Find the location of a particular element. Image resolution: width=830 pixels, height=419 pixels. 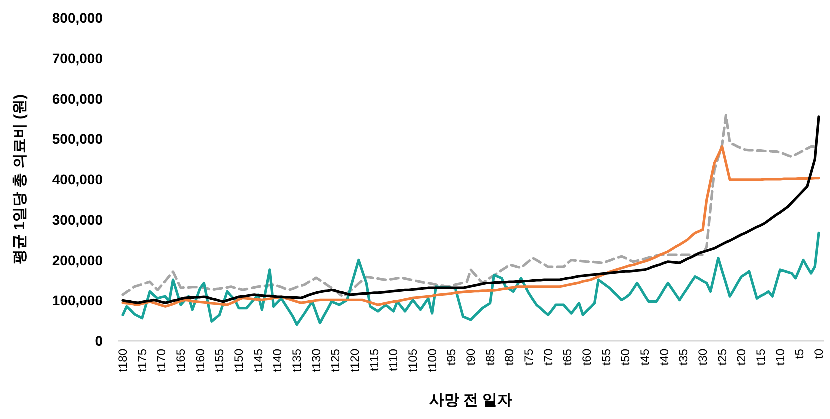

x-tick-label: t90 is located at coordinates (471, 357).